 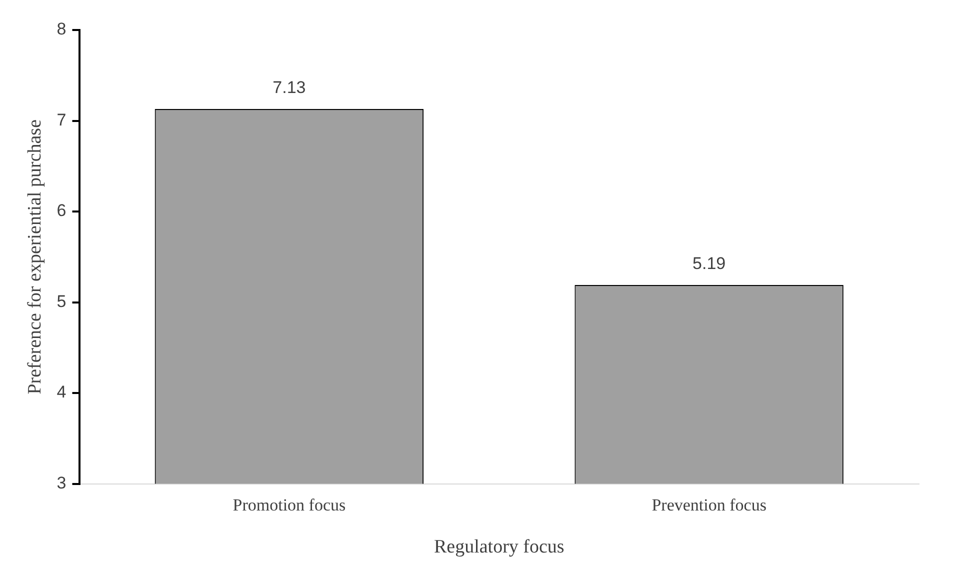 What do you see at coordinates (499, 547) in the screenshot?
I see `x-axis-title: Regulatory focus` at bounding box center [499, 547].